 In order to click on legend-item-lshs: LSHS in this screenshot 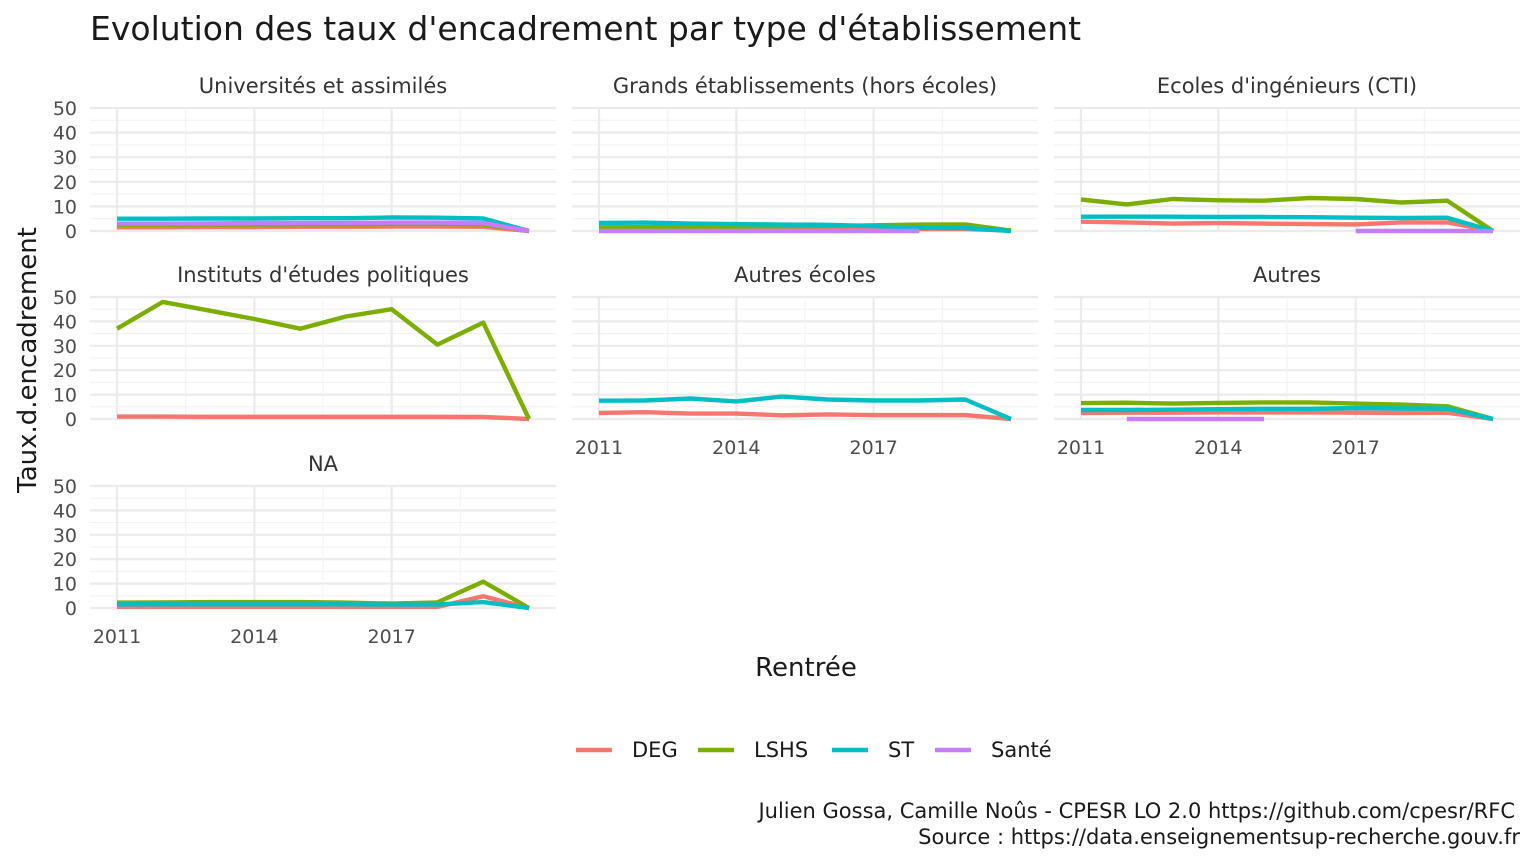, I will do `click(753, 750)`.